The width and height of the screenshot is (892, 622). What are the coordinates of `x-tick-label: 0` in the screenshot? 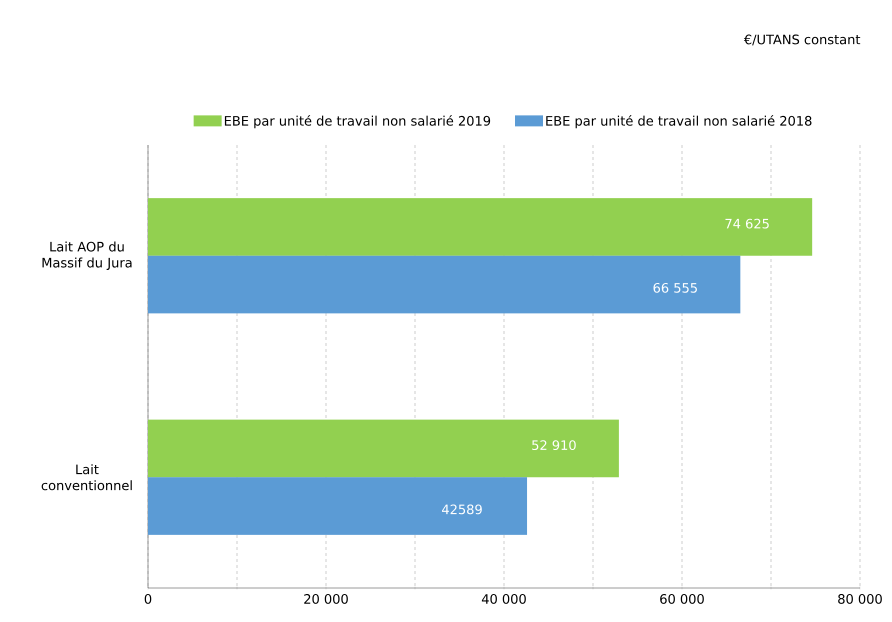 It's located at (148, 599).